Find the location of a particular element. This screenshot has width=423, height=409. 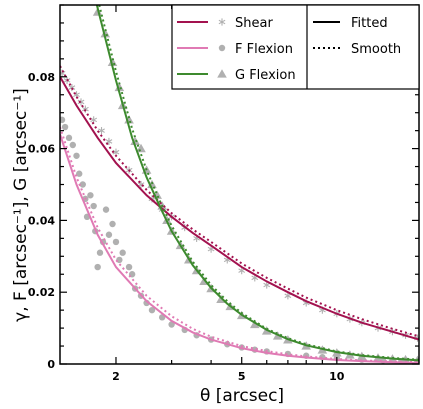

legend-label-g-flexion: G Flexion is located at coordinates (265, 75).